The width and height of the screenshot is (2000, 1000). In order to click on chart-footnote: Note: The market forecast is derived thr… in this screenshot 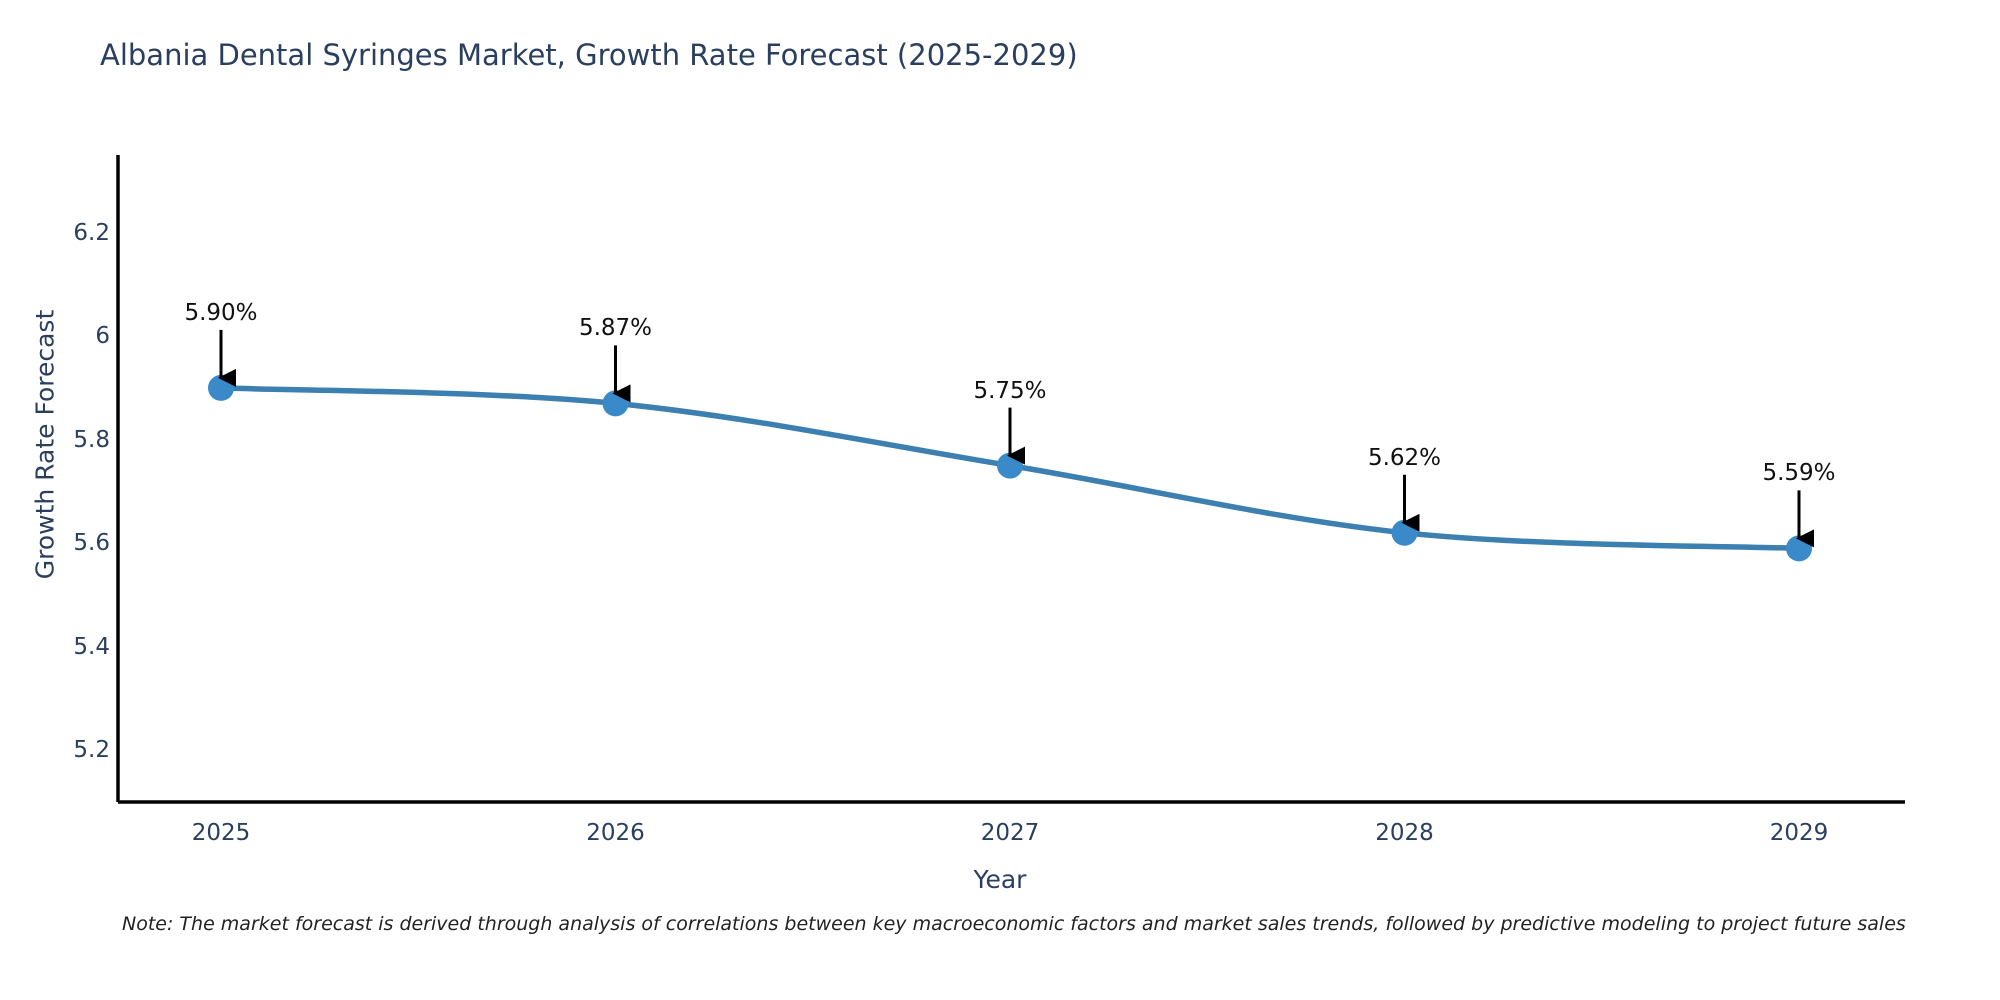, I will do `click(1014, 924)`.